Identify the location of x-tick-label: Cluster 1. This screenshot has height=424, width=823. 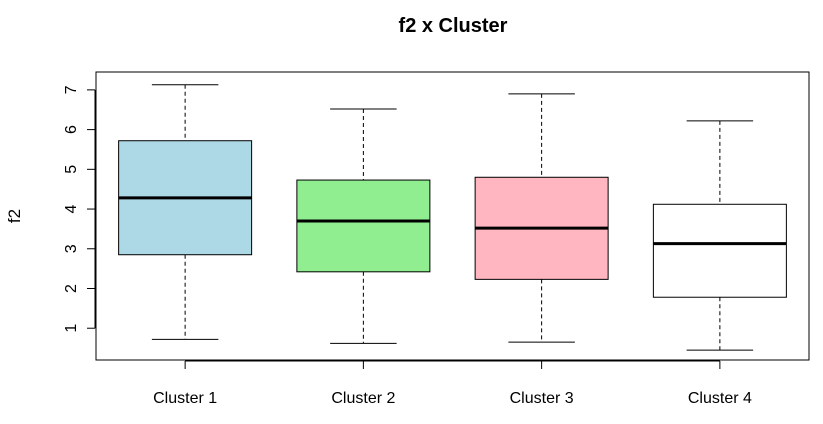
(185, 398).